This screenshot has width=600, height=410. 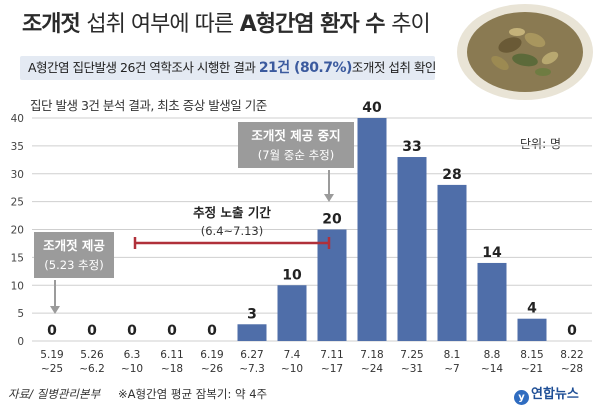 I want to click on x-tick-label: 7.18, so click(x=371, y=355).